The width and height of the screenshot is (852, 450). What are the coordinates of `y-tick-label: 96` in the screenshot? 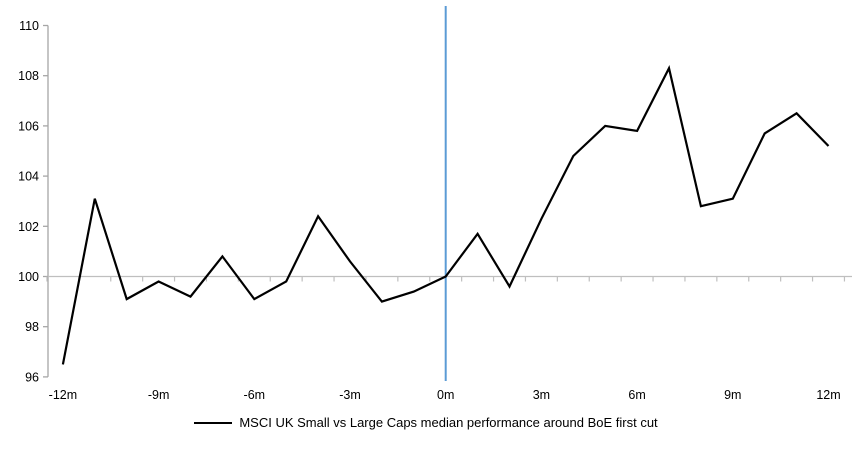 It's located at (32, 377).